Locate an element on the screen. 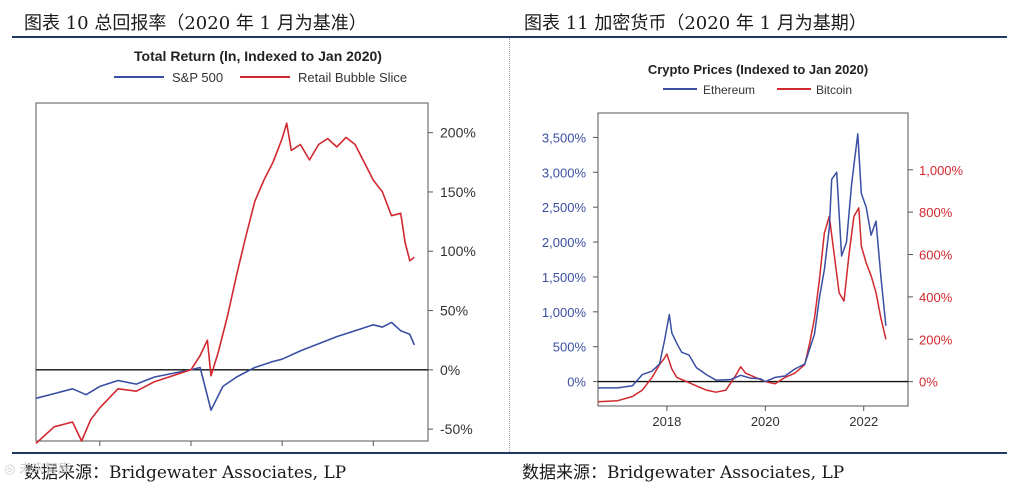 The height and width of the screenshot is (491, 1018). chart2-yright-tick-label: 0% is located at coordinates (928, 382).